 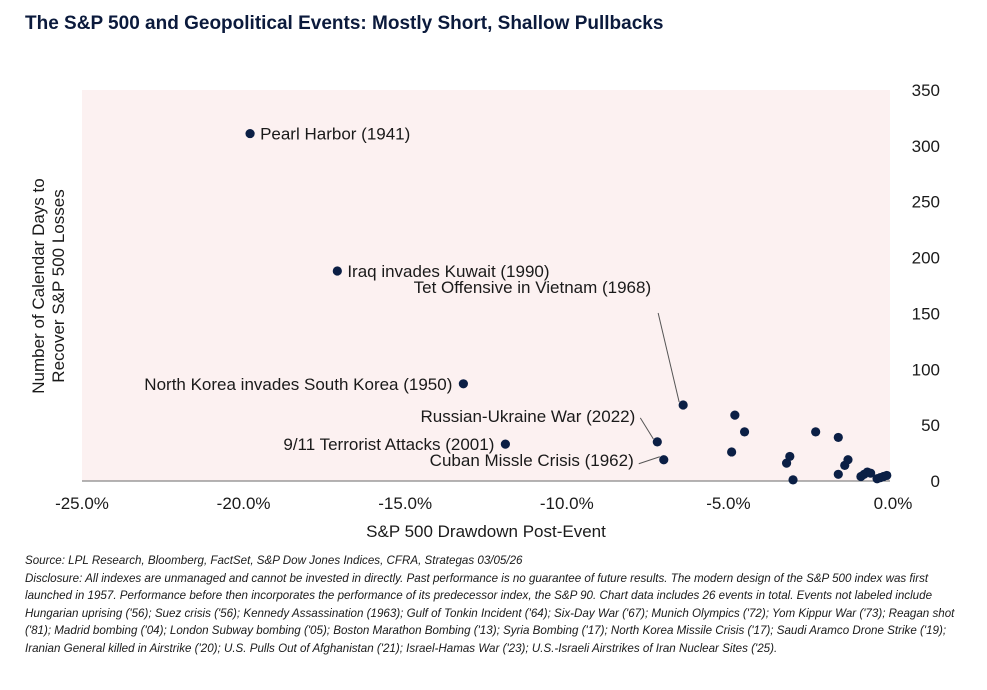 What do you see at coordinates (533, 287) in the screenshot?
I see `point-label: Tet Offensive in Vietnam (1968)` at bounding box center [533, 287].